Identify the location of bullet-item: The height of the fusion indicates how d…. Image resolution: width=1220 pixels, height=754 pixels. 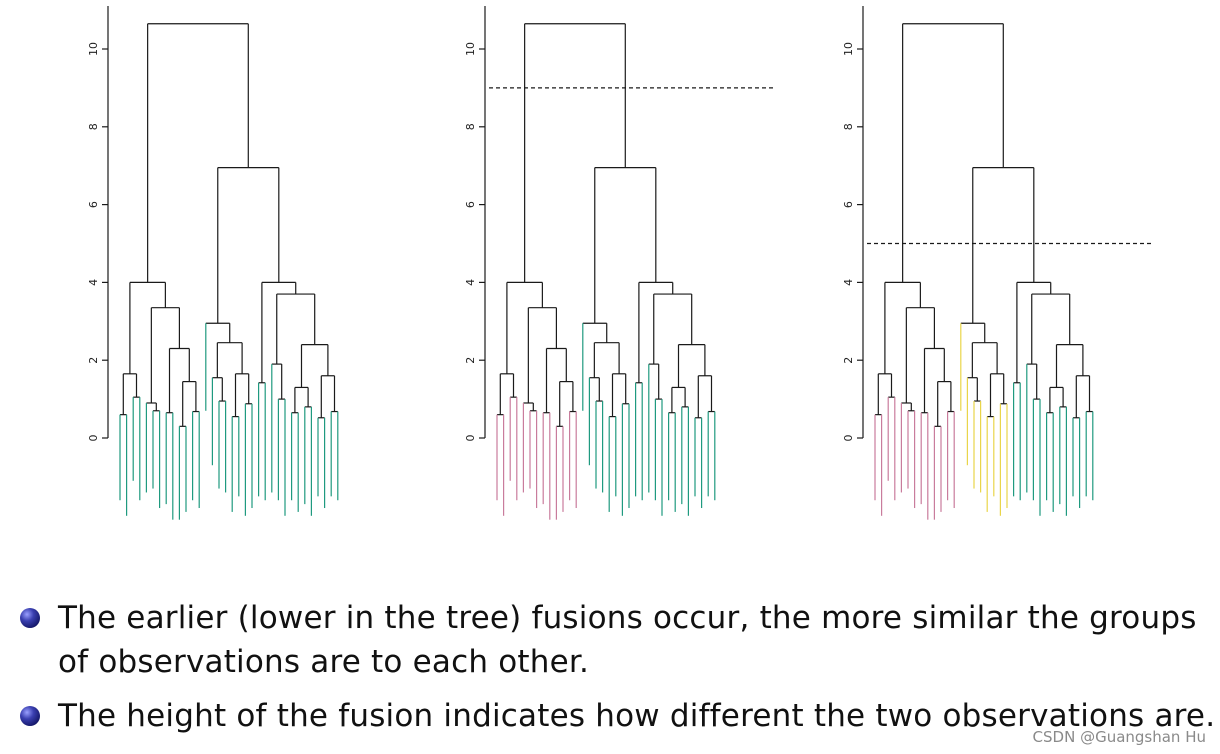
(618, 716).